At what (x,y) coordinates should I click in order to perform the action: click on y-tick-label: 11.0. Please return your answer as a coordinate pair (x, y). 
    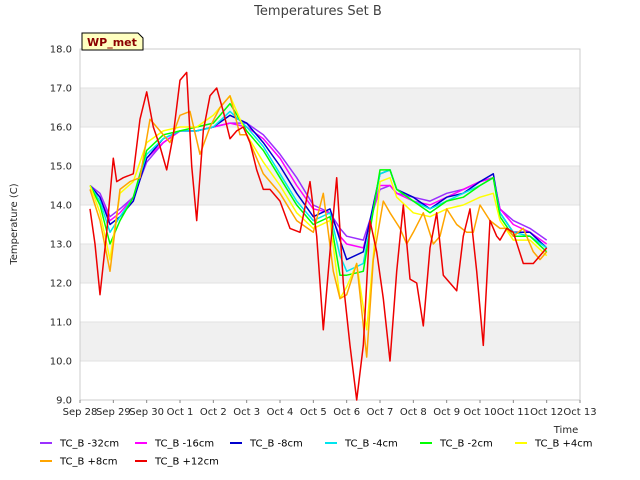
    Looking at the image, I should click on (61, 323).